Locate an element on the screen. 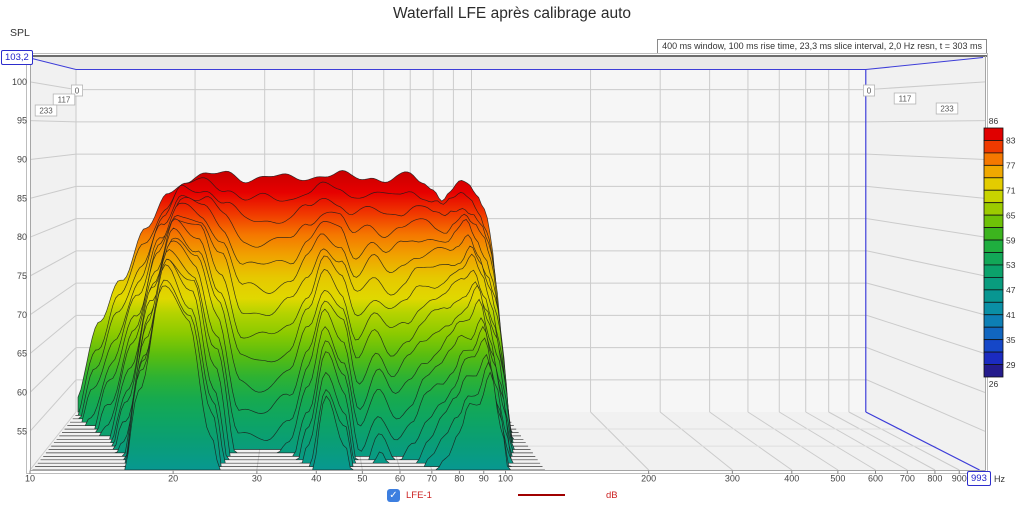 This screenshot has width=1024, height=507. cursor-spl-readout: 103,2 is located at coordinates (17, 57).